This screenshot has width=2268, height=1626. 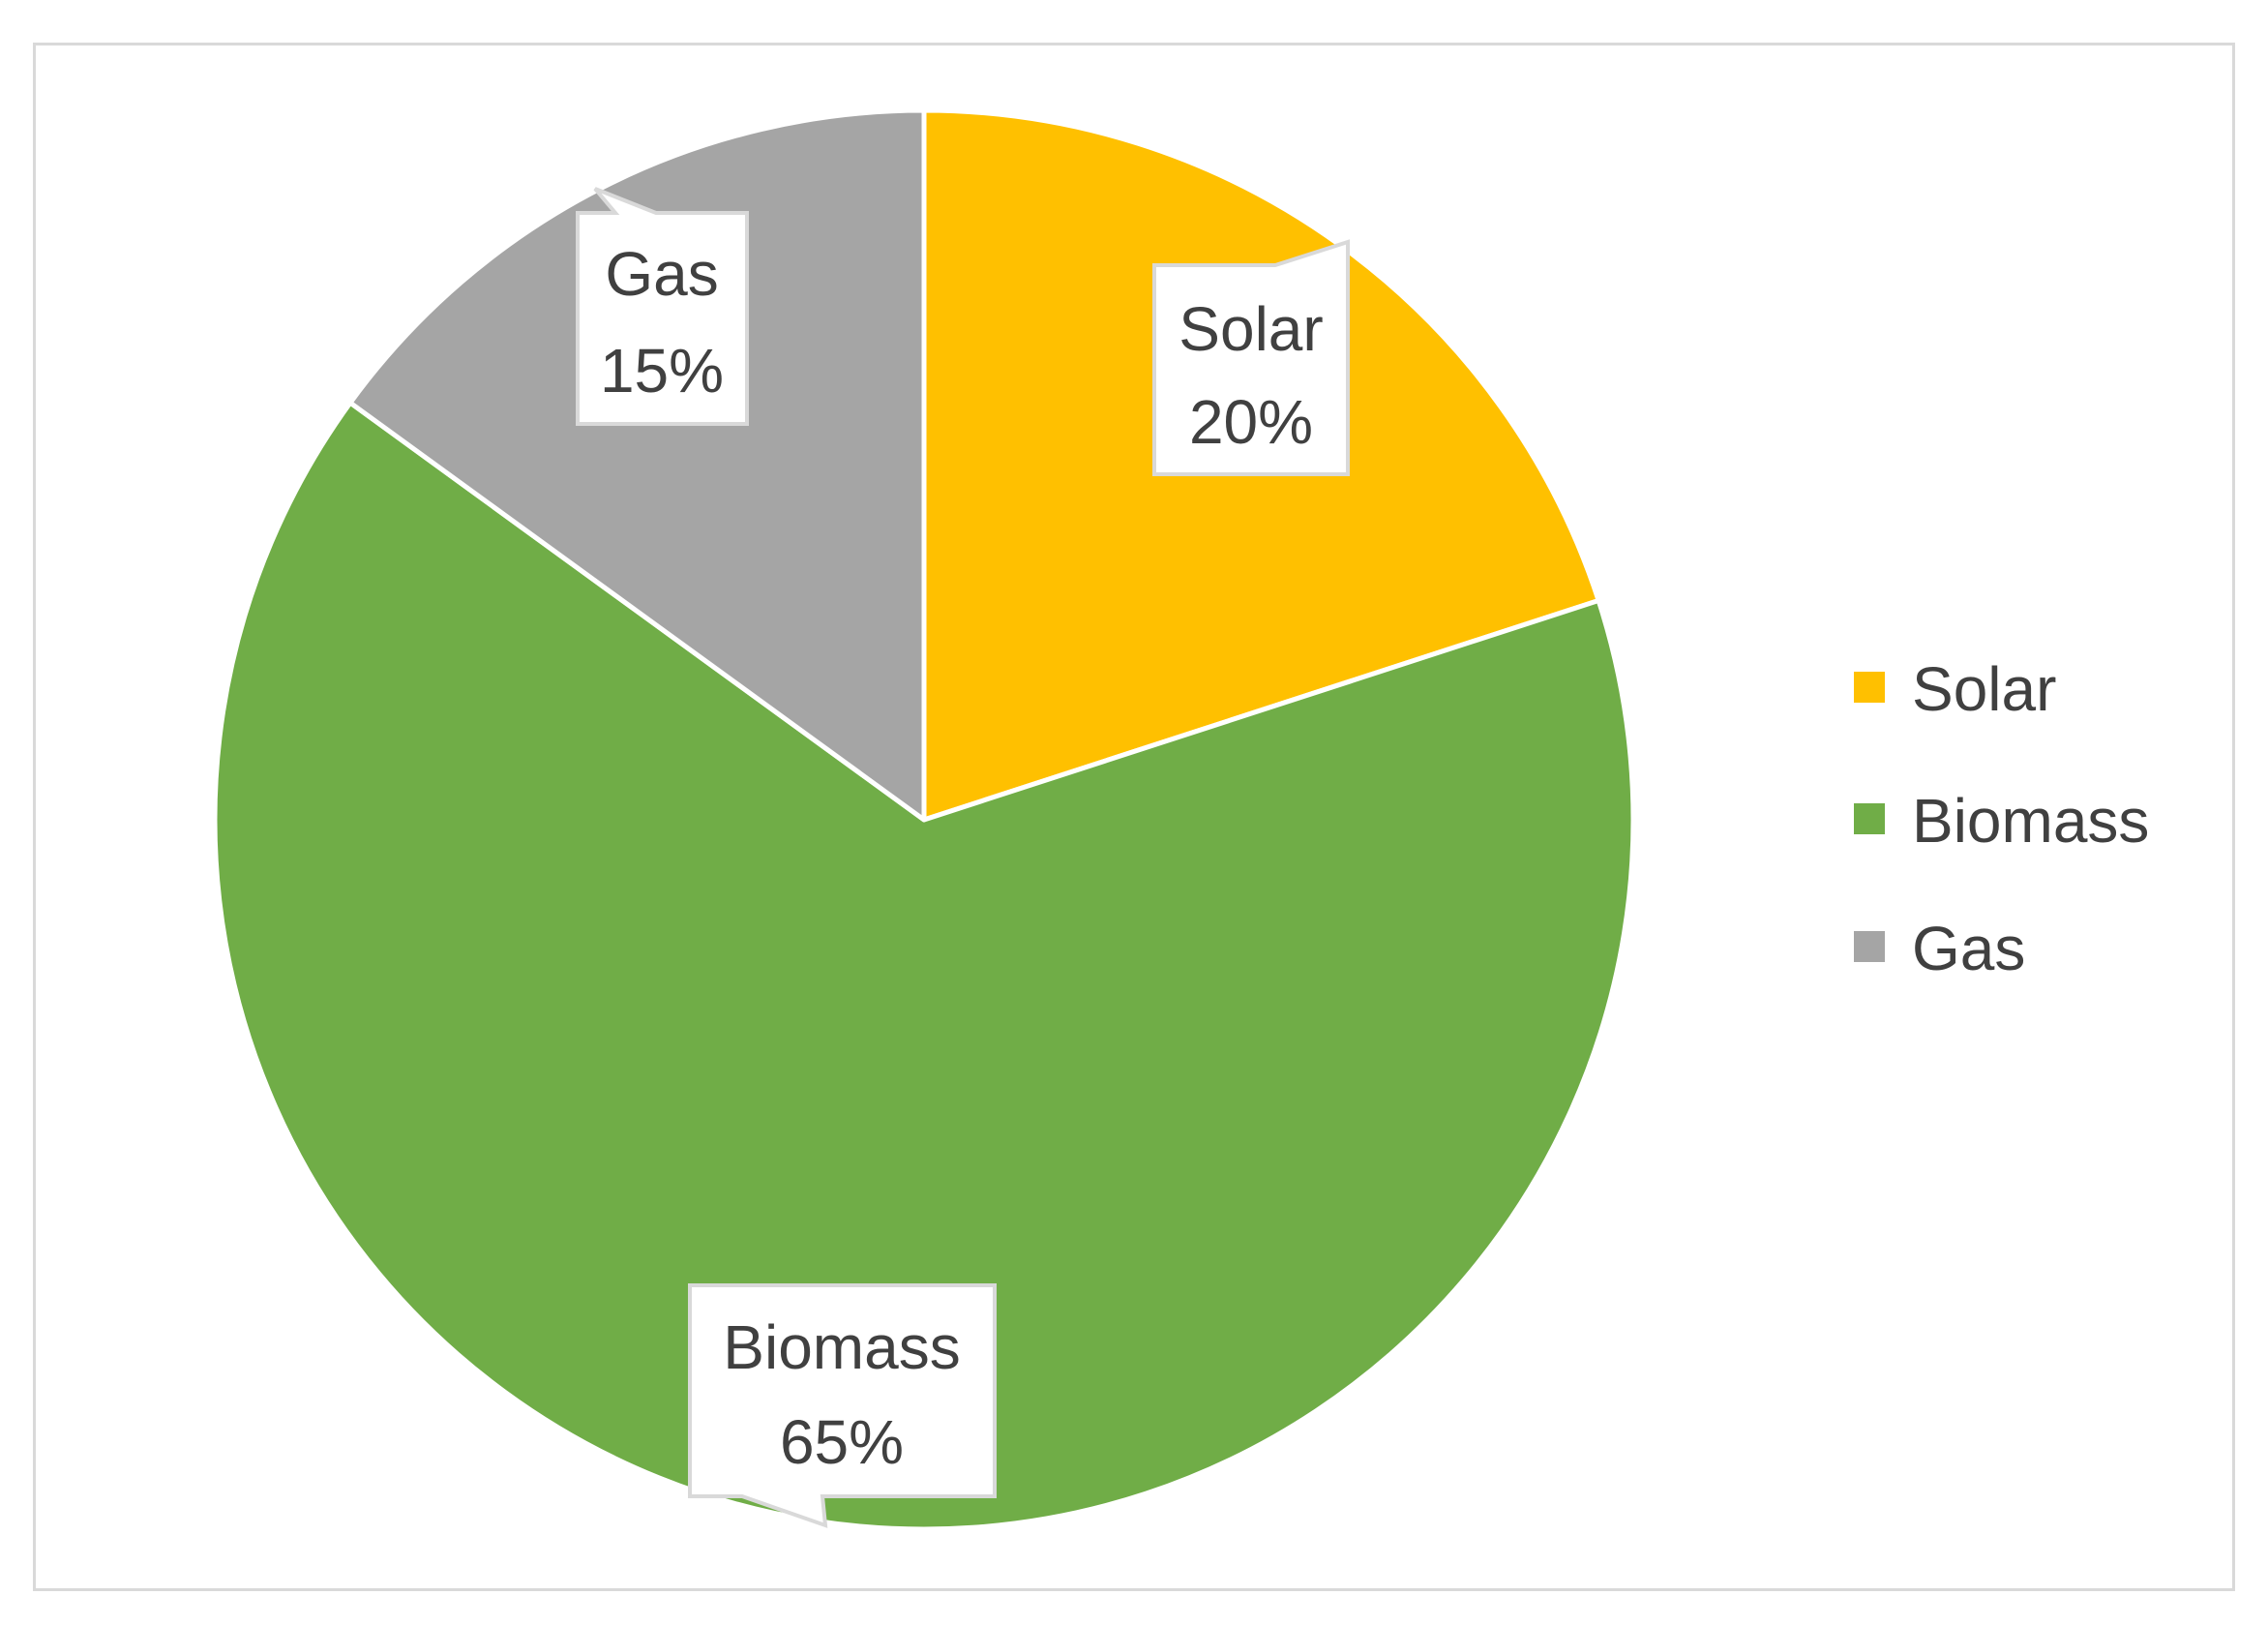 What do you see at coordinates (1251, 329) in the screenshot?
I see `data-label-solar-name: Solar` at bounding box center [1251, 329].